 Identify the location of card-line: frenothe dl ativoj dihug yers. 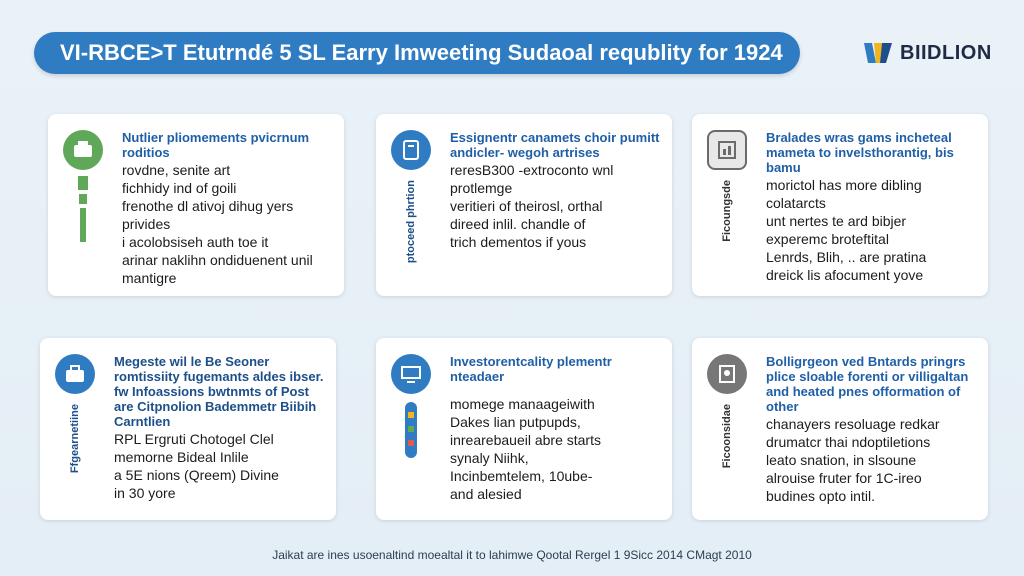
(208, 206).